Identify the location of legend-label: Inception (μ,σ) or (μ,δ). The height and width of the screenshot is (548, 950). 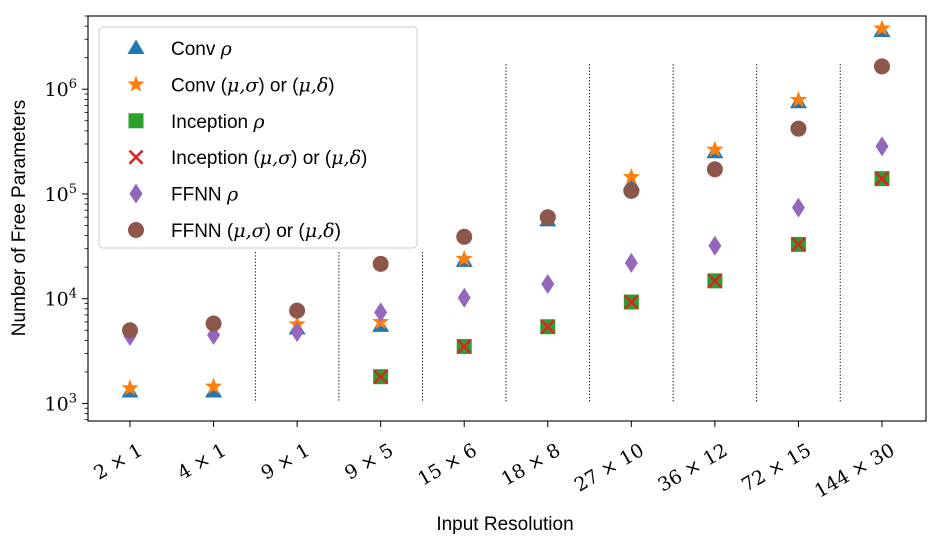
(269, 158).